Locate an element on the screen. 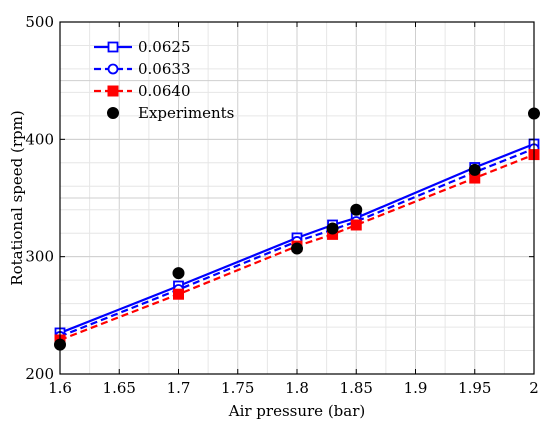 This screenshot has width=550, height=429. y-tick-label: 200 is located at coordinates (39, 374).